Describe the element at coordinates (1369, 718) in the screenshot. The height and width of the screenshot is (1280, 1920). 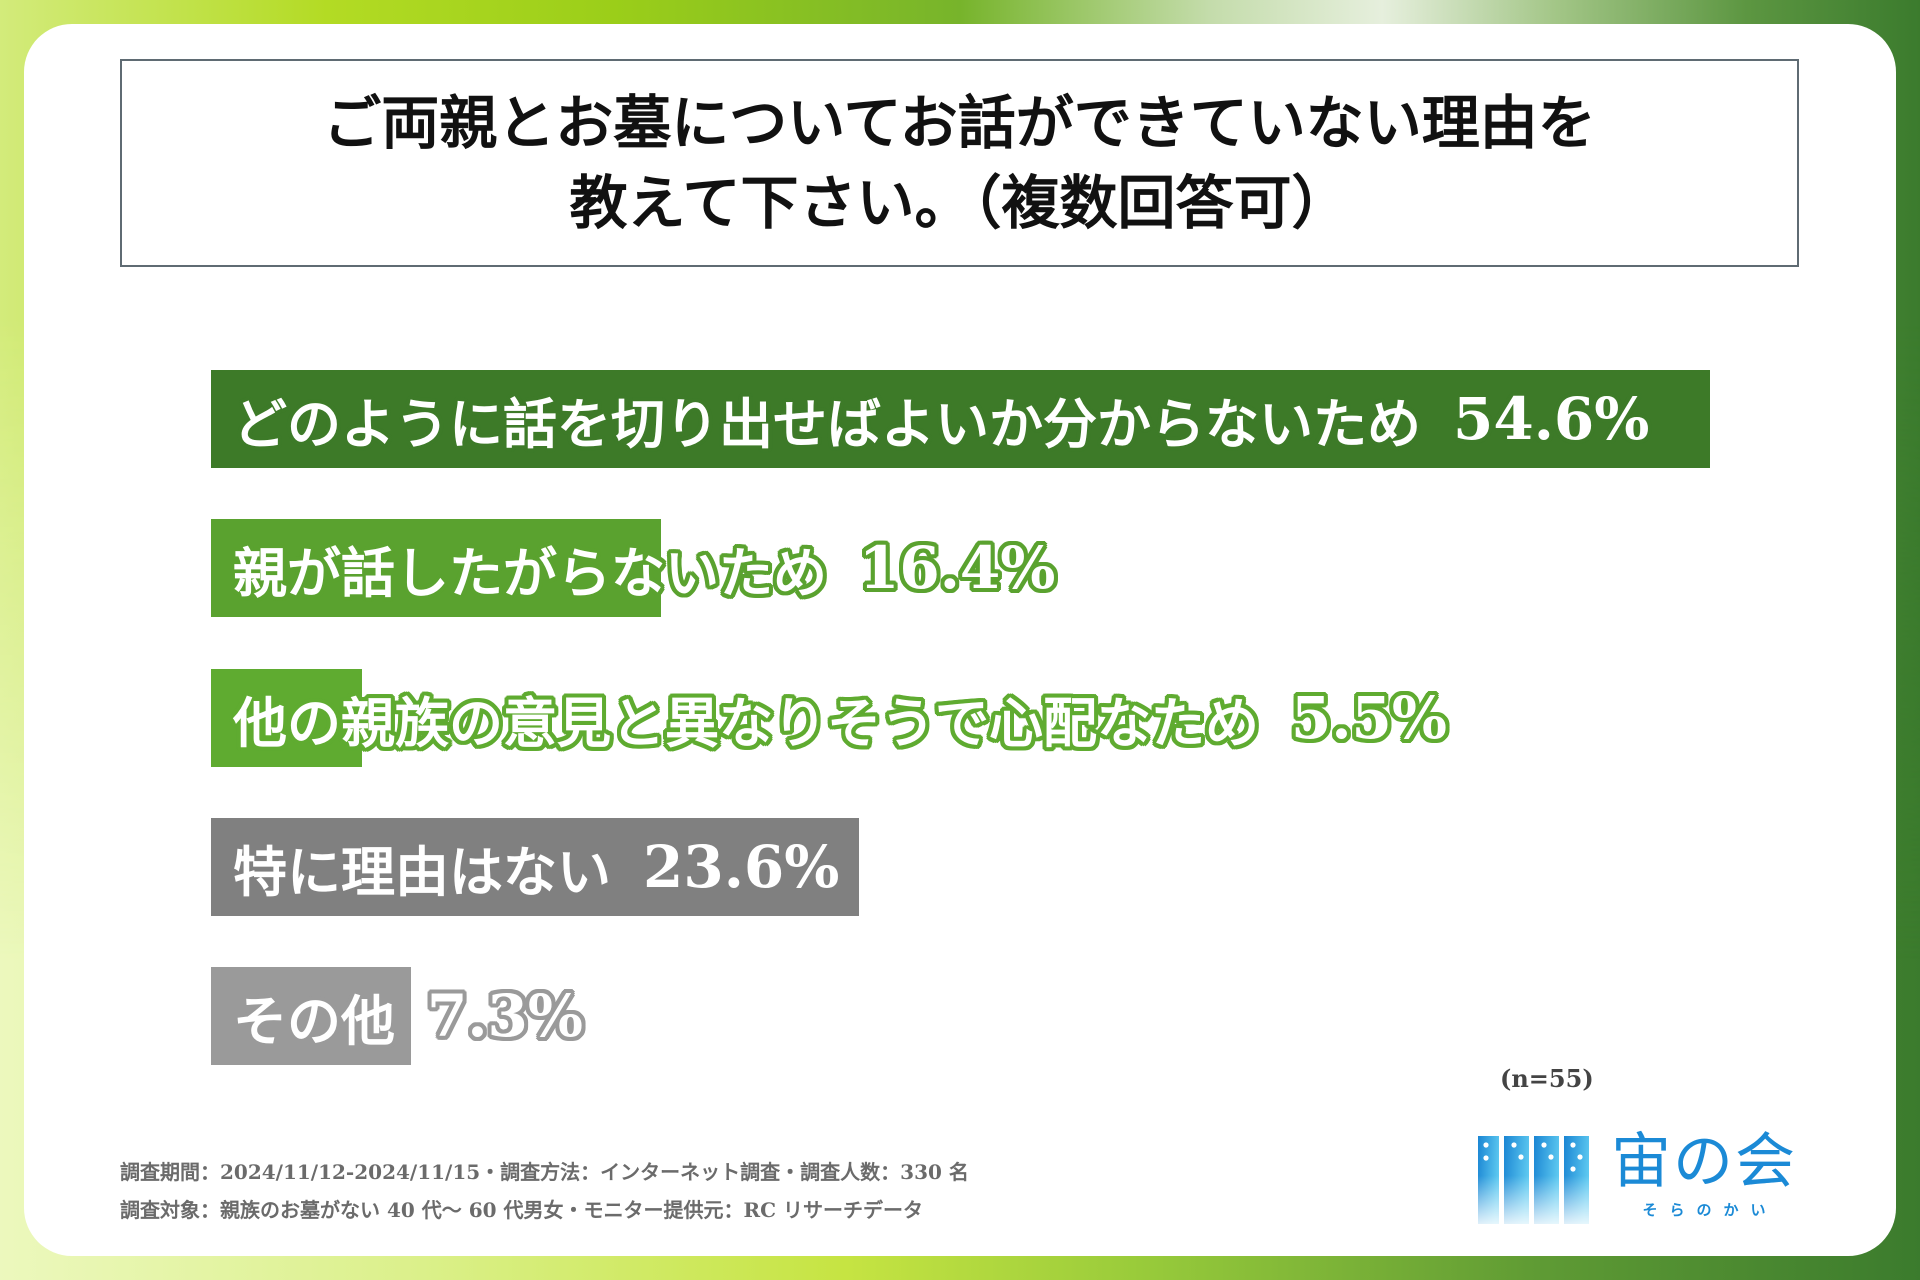
I see `value-label-3: 5.5%` at that location.